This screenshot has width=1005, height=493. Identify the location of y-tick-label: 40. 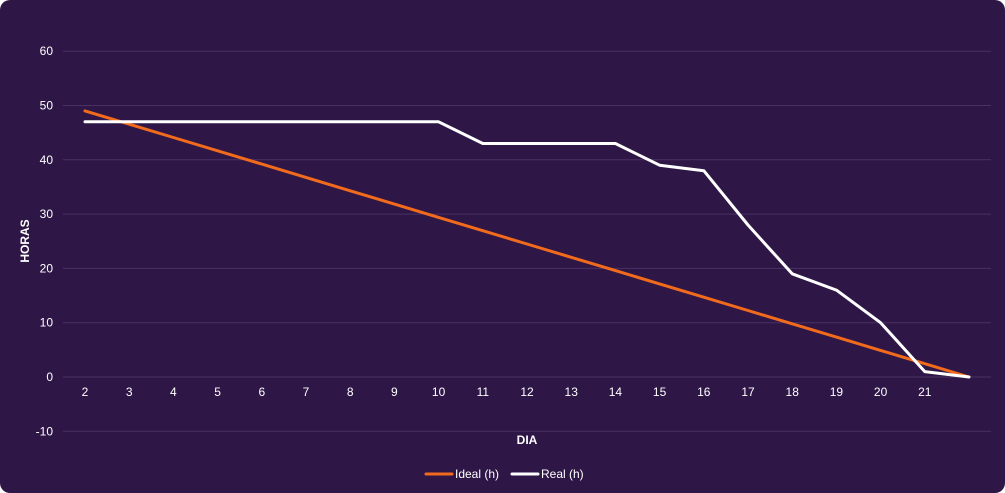
(47, 160).